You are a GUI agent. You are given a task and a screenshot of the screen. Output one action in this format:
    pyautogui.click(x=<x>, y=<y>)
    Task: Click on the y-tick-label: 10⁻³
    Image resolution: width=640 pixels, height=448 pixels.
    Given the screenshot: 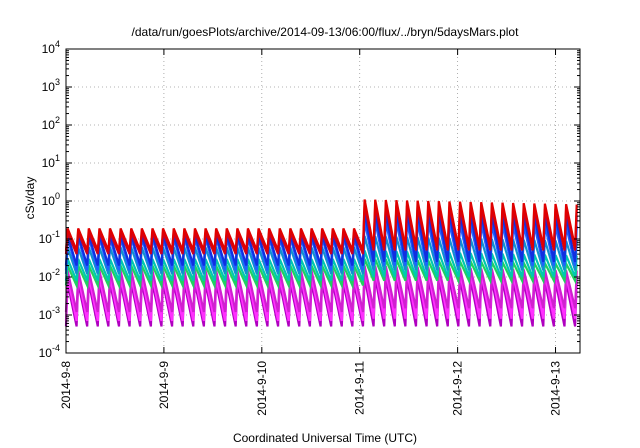 What is the action you would take?
    pyautogui.click(x=49, y=313)
    